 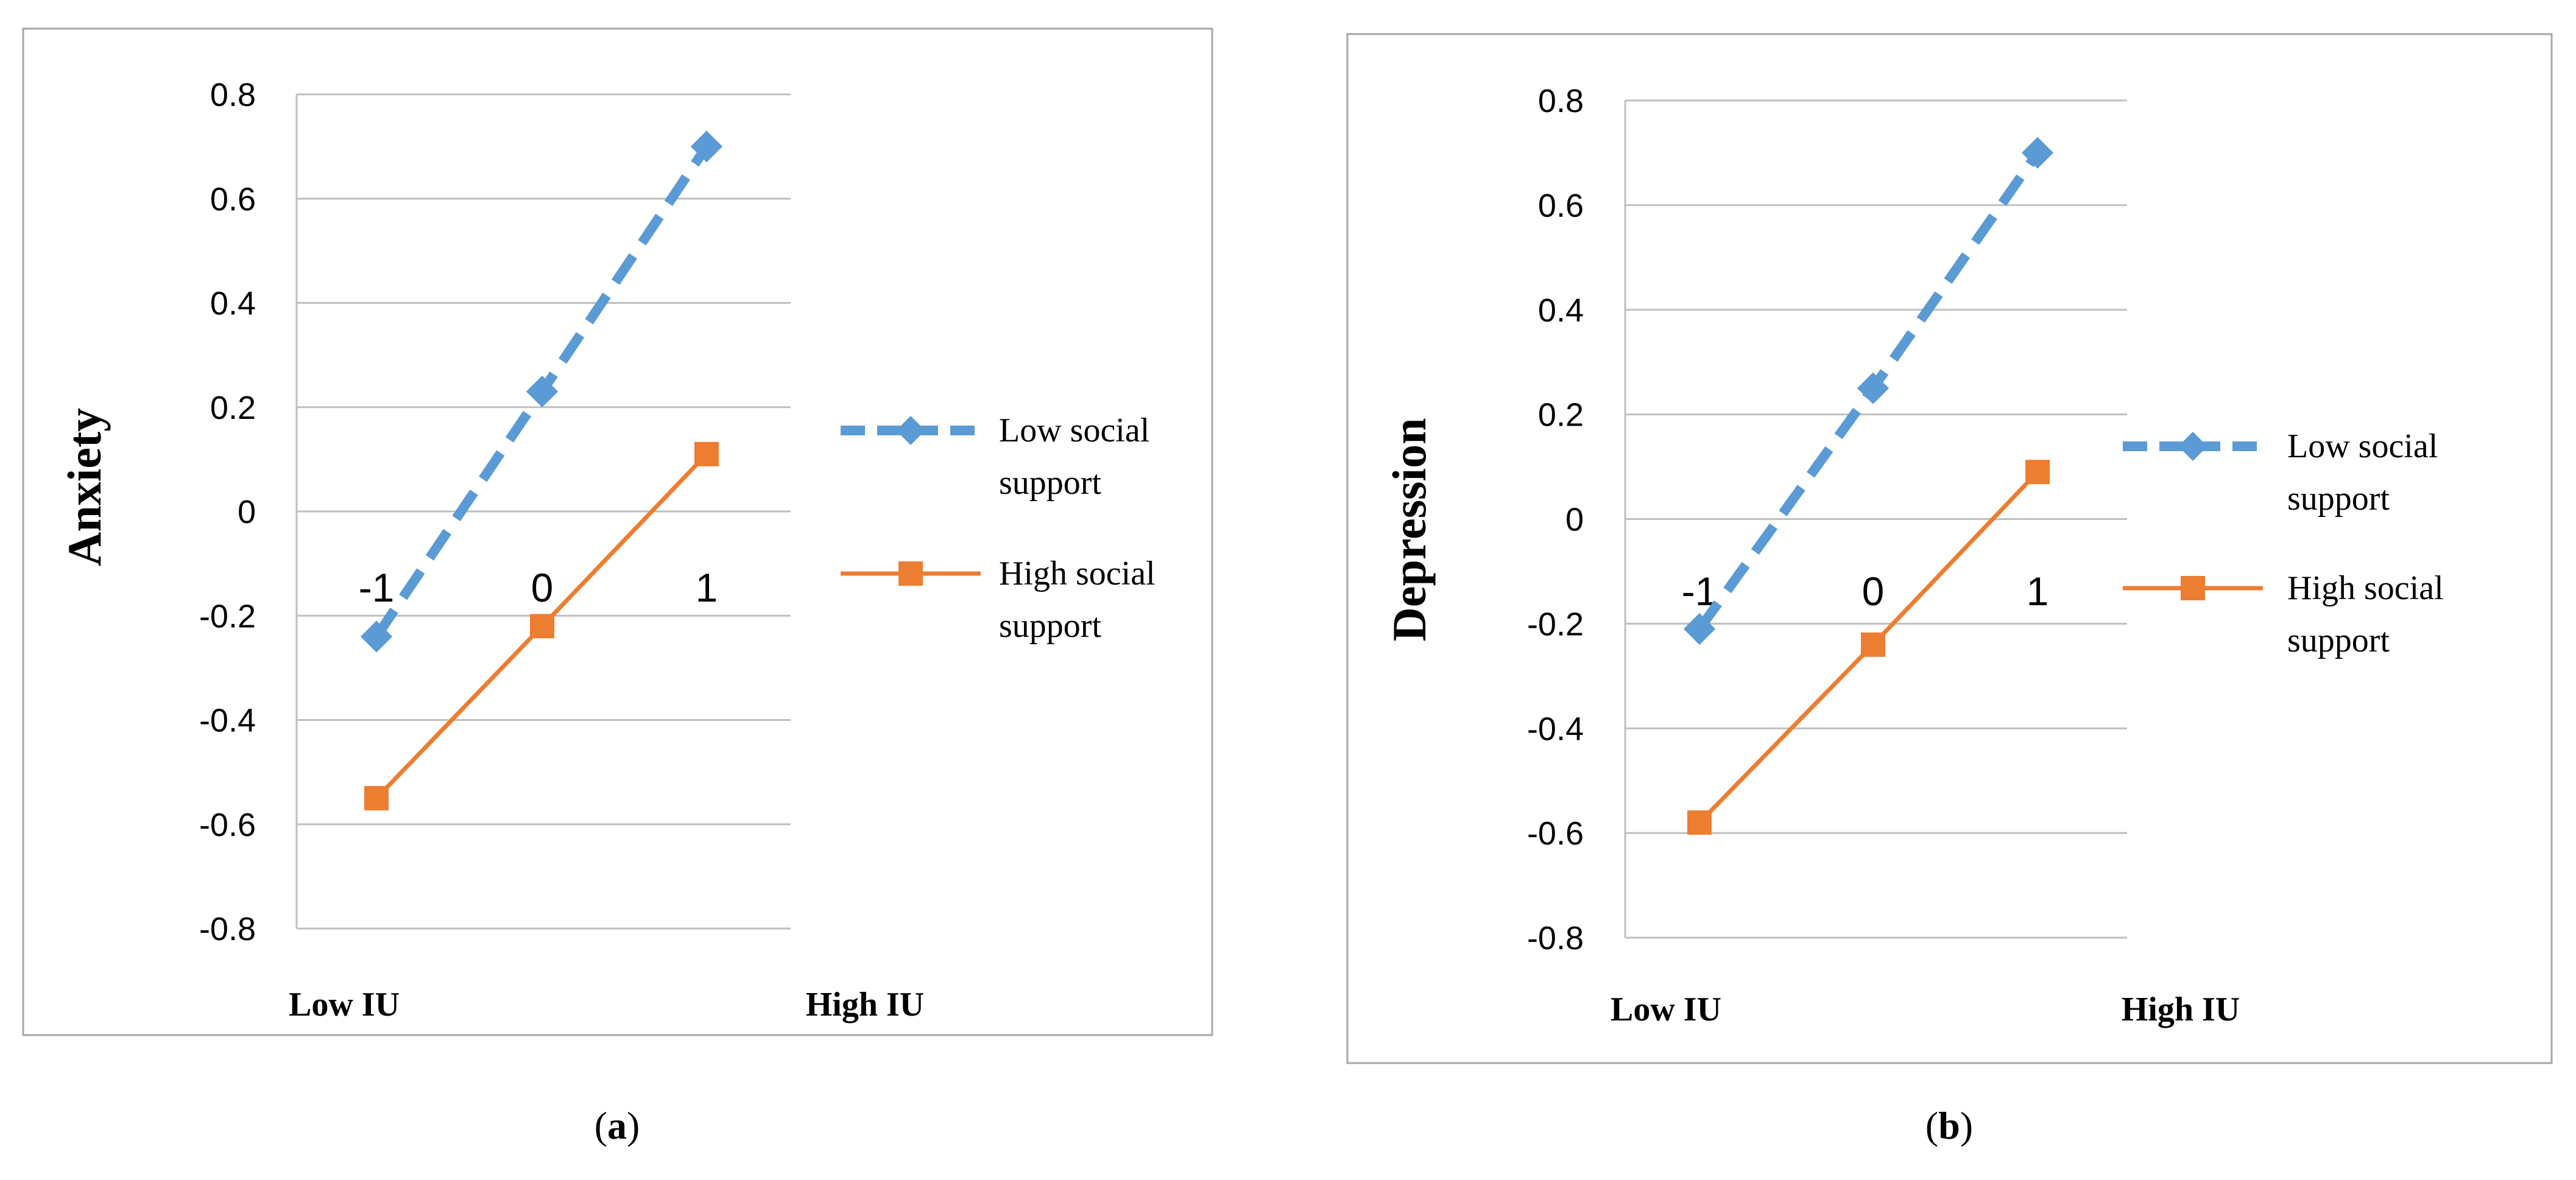 What do you see at coordinates (84, 487) in the screenshot?
I see `y-axis-label: Anxiety` at bounding box center [84, 487].